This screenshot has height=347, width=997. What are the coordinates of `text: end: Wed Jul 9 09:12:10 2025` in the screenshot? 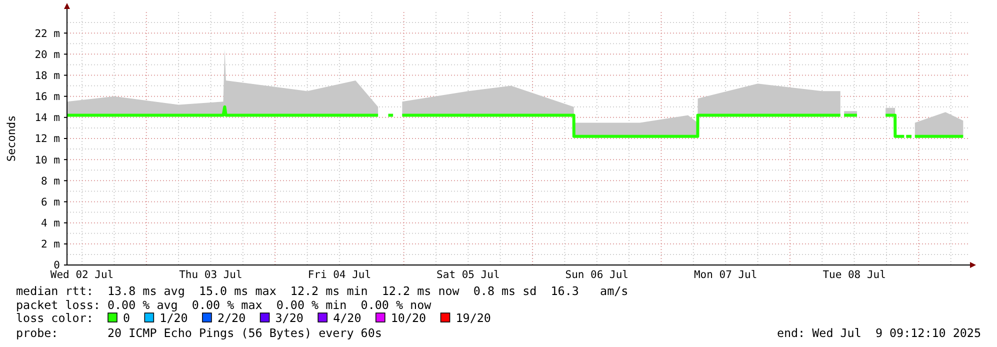 It's located at (878, 333).